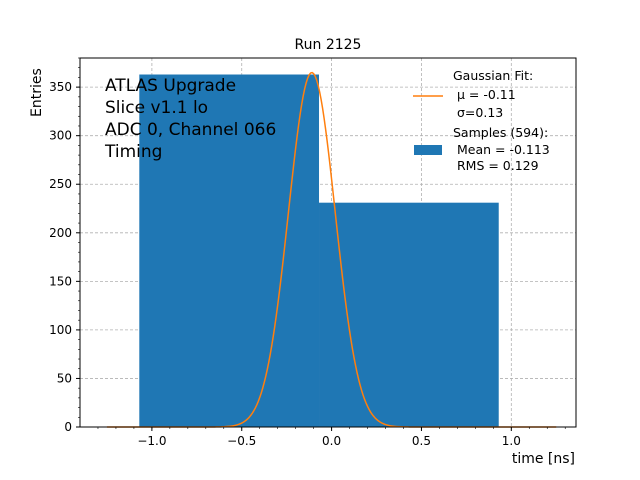 The image size is (640, 480). Describe the element at coordinates (486, 94) in the screenshot. I see `legend-text: μ = -0.11` at that location.